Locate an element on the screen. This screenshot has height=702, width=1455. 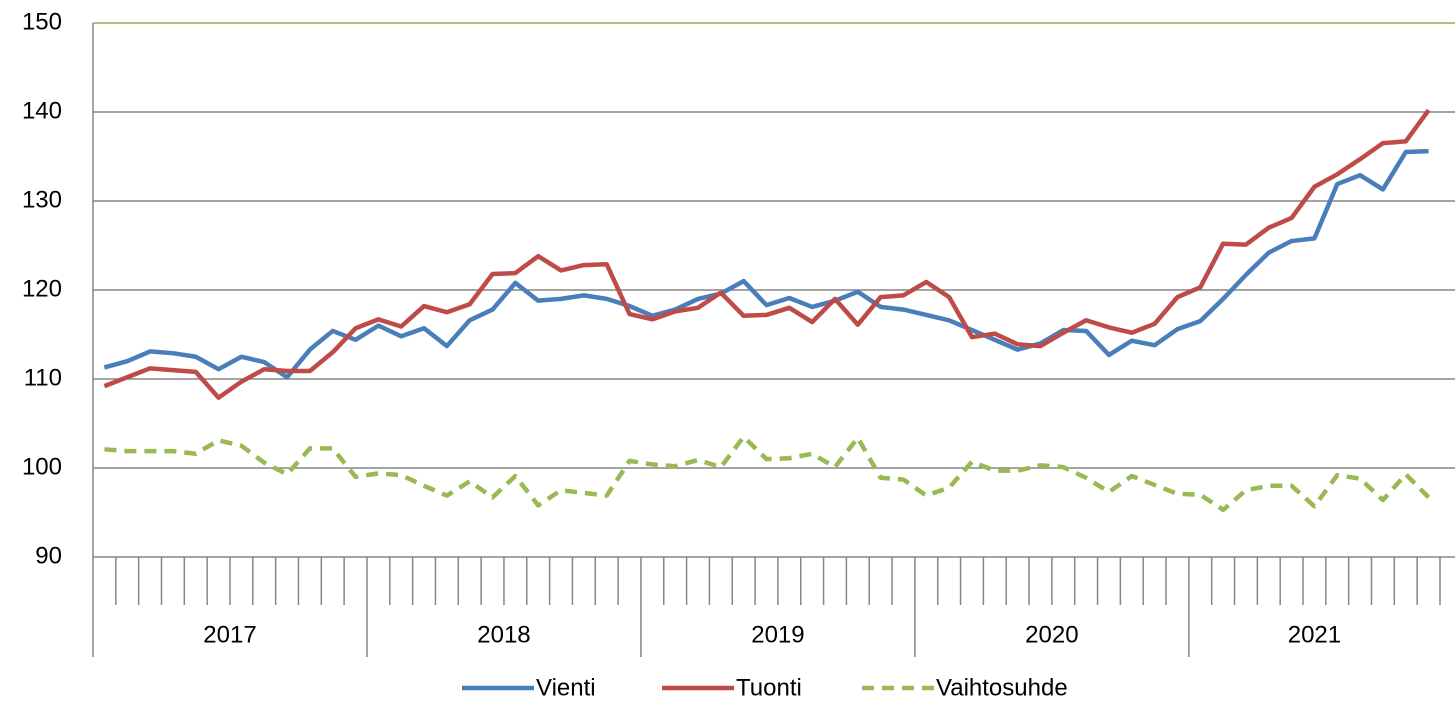
y-tick-label: 90 is located at coordinates (48, 555).